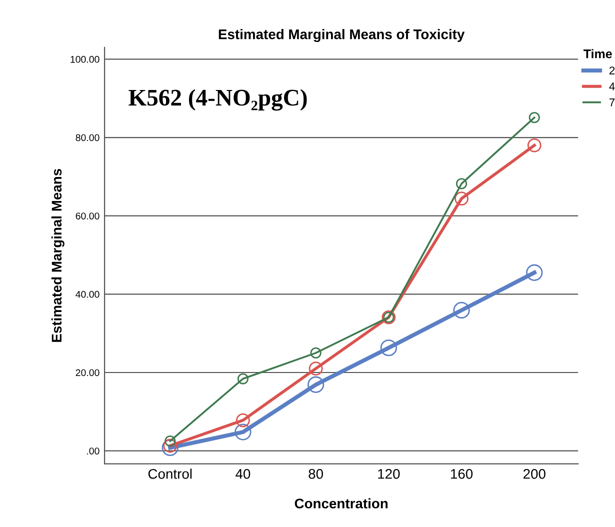  Describe the element at coordinates (88, 294) in the screenshot. I see `y-tick-label: 40.00` at that location.